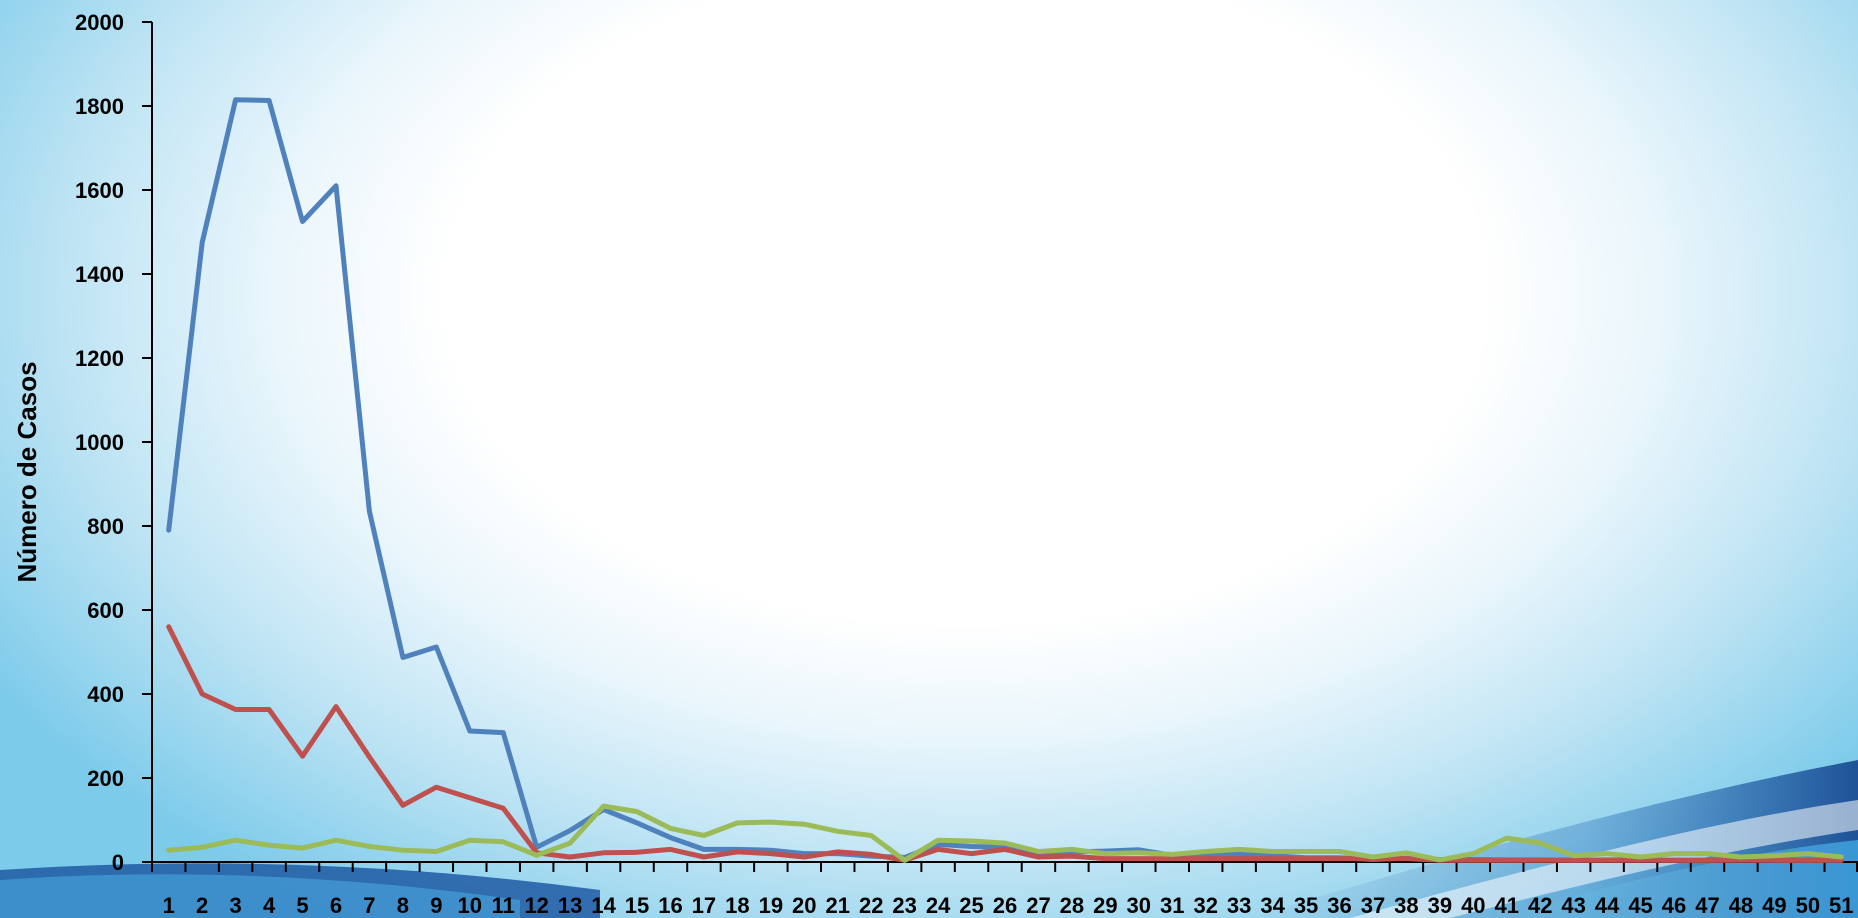 This screenshot has height=918, width=1858. Describe the element at coordinates (27, 471) in the screenshot. I see `y-axis-title: Número de Casos` at that location.